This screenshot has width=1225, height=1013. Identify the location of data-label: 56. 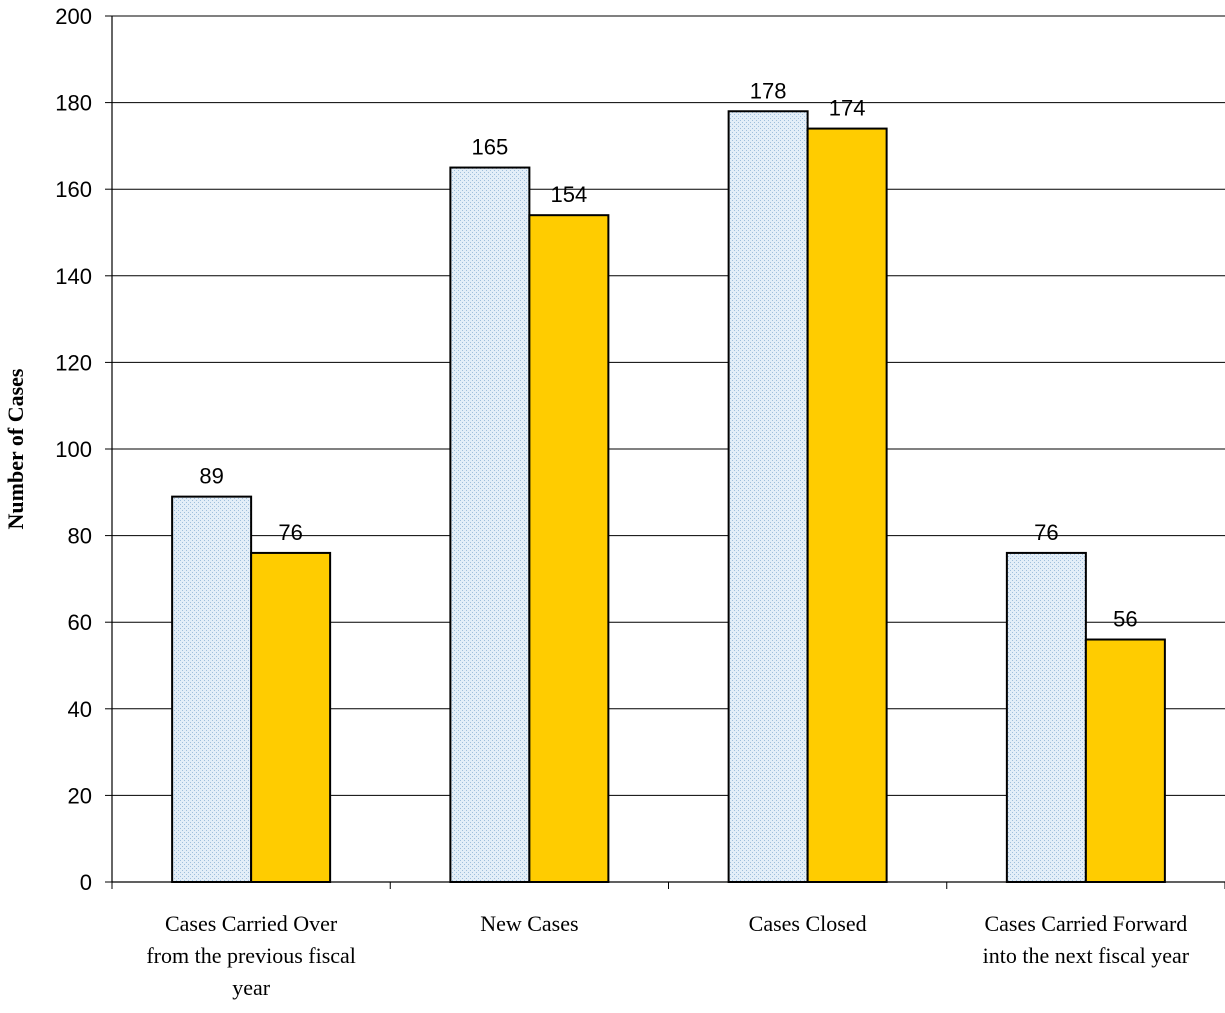
(1125, 619).